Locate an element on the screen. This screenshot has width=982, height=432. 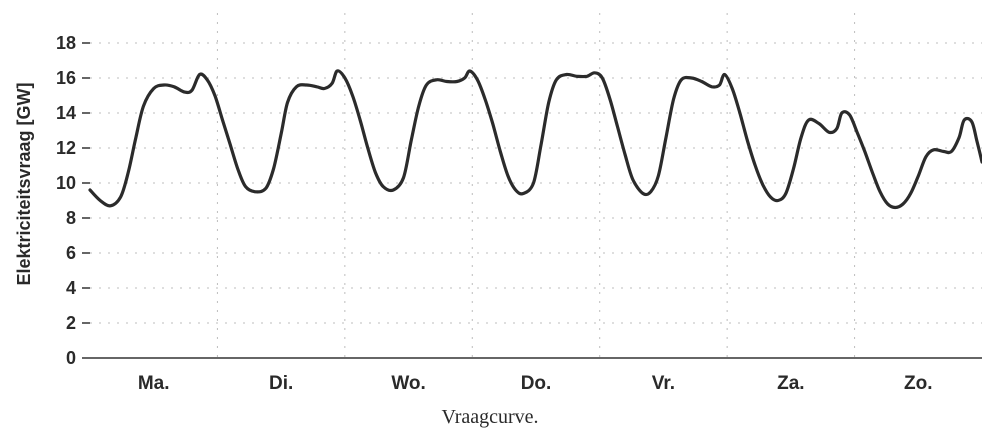
x-tick-label: Vr. is located at coordinates (663, 383).